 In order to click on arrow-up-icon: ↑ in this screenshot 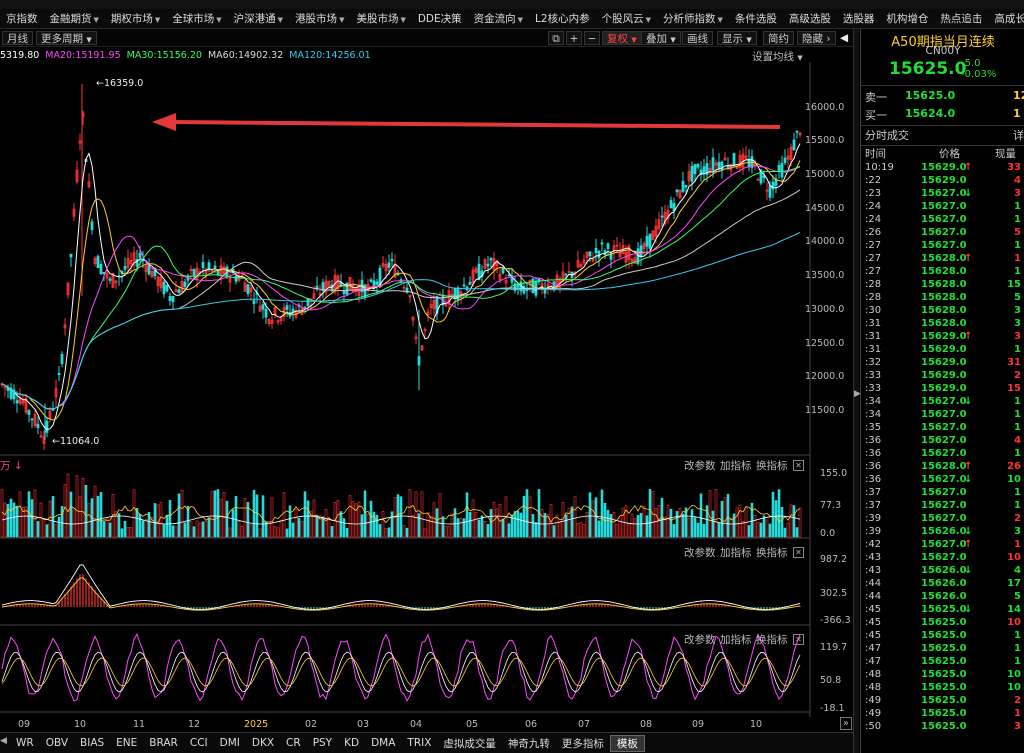, I will do `click(968, 466)`.